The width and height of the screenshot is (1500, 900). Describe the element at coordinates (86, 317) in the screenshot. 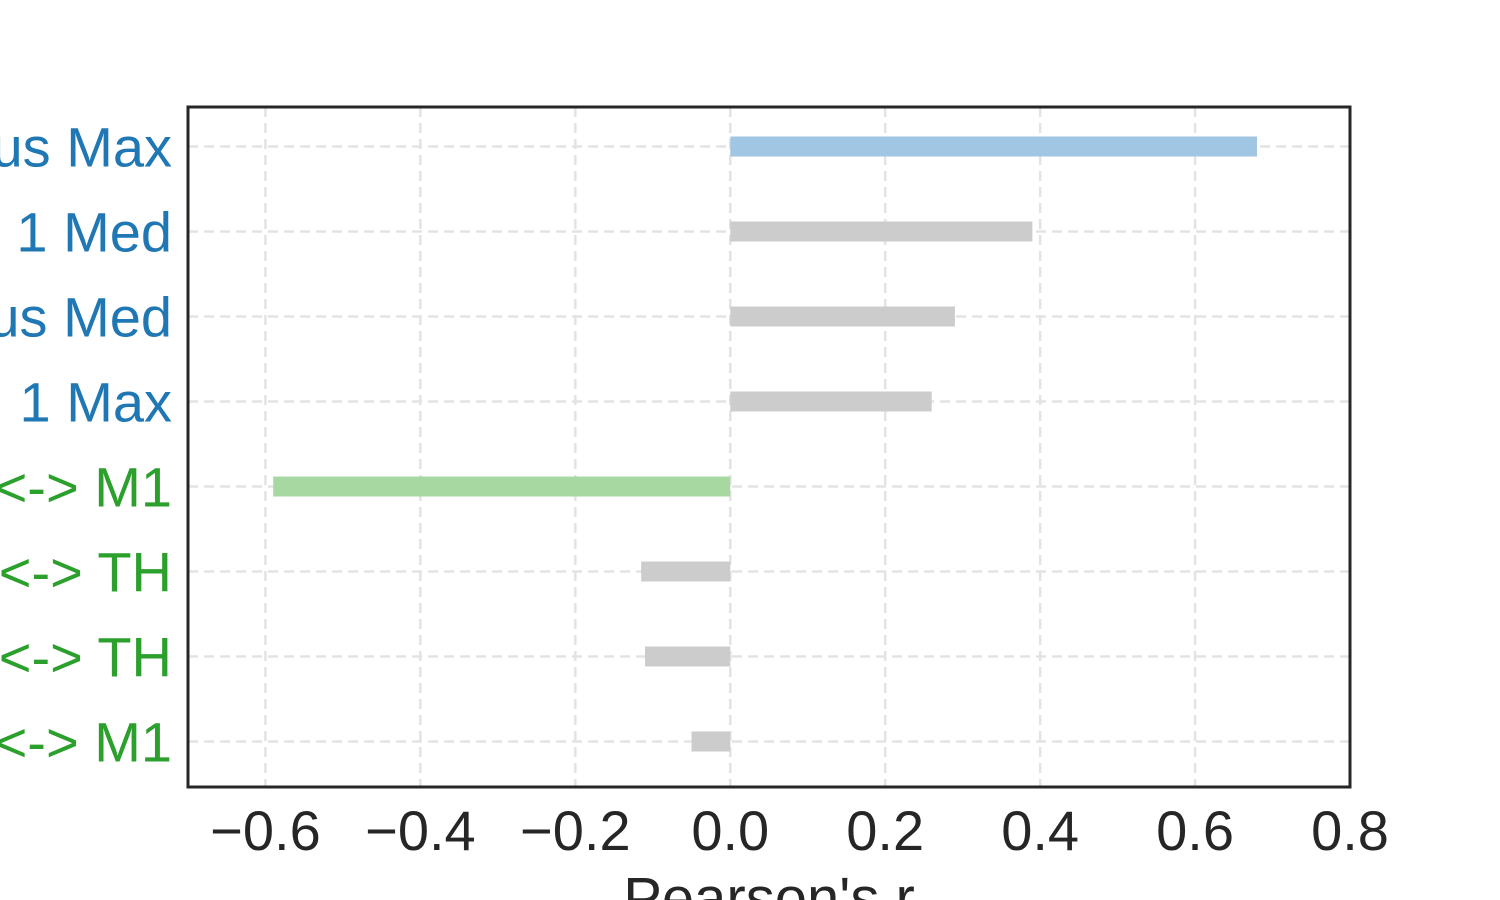

I see `category-label: us Med` at that location.